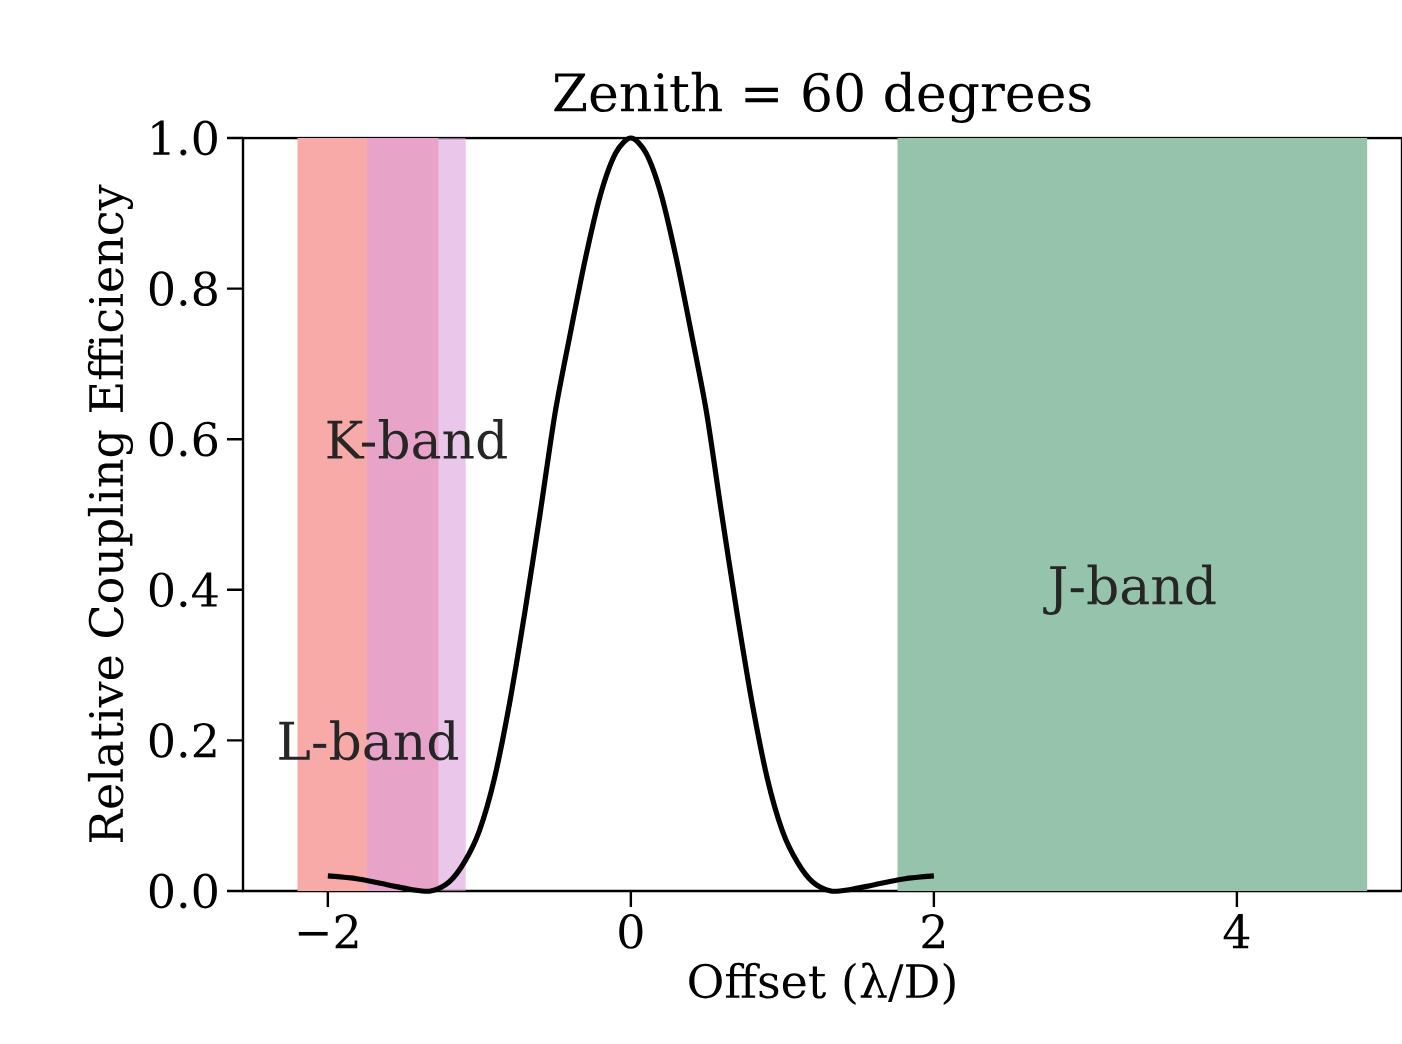  What do you see at coordinates (822, 983) in the screenshot?
I see `x-axis-title: Offset (λ/D)` at bounding box center [822, 983].